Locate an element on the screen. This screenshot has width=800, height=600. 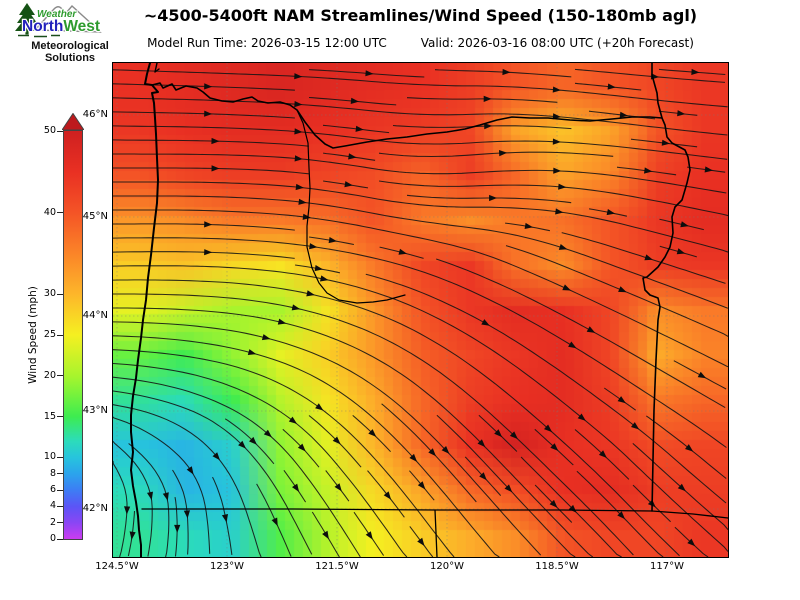
lon-tick-label: 124.5°W is located at coordinates (117, 566).